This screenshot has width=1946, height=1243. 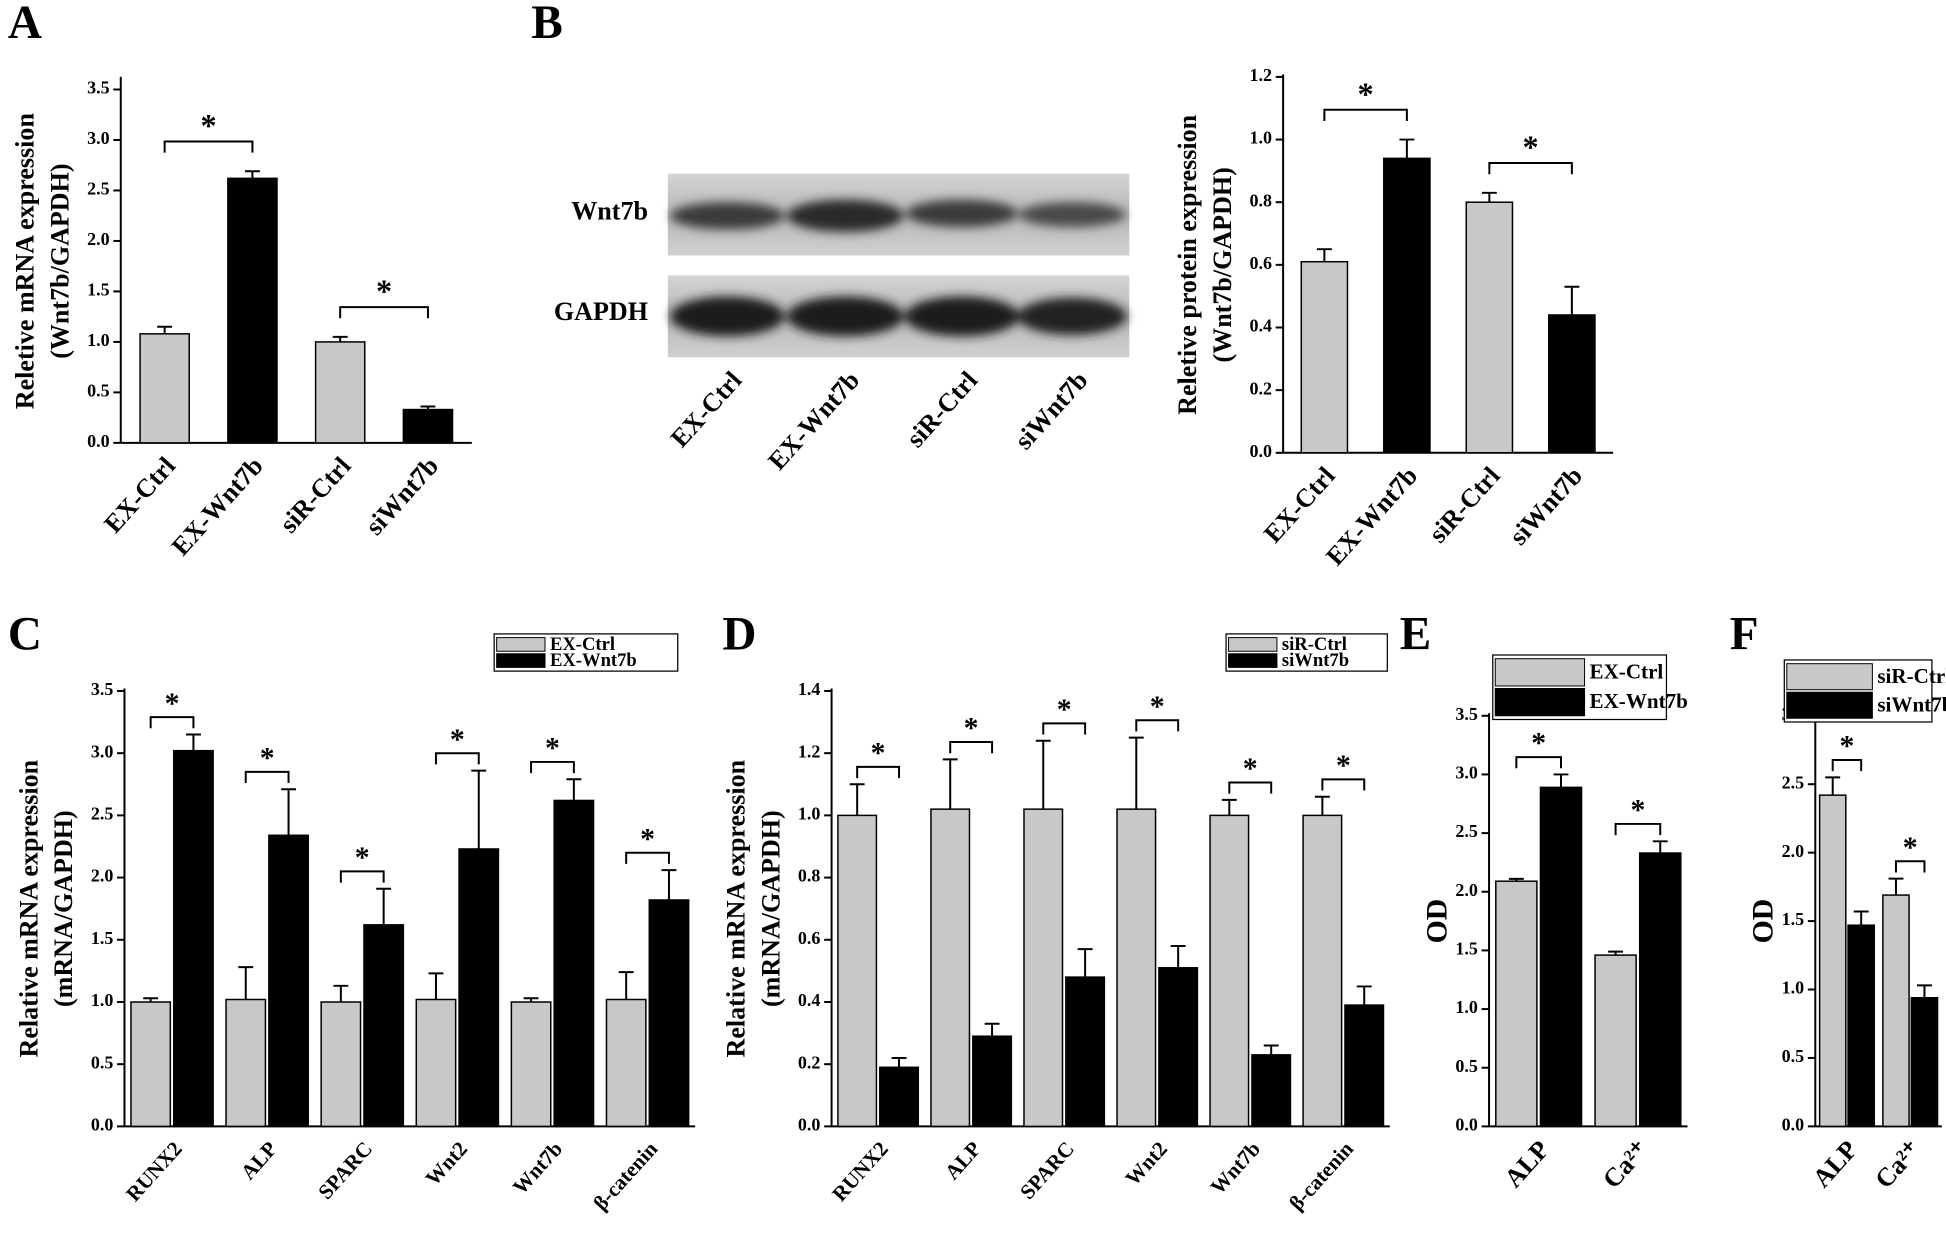 I want to click on y-axis-label: Reletive mRNA expression, so click(x=25, y=261).